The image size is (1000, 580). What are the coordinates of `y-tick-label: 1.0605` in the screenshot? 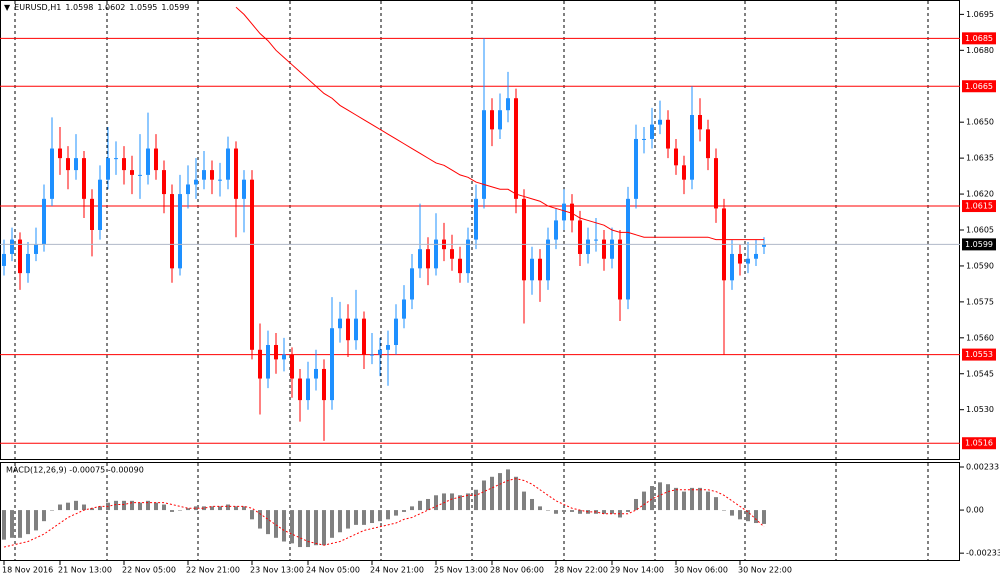 It's located at (980, 230).